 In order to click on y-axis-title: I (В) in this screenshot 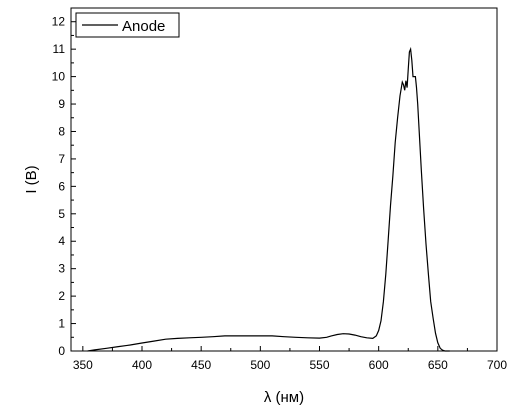, I will do `click(31, 179)`.